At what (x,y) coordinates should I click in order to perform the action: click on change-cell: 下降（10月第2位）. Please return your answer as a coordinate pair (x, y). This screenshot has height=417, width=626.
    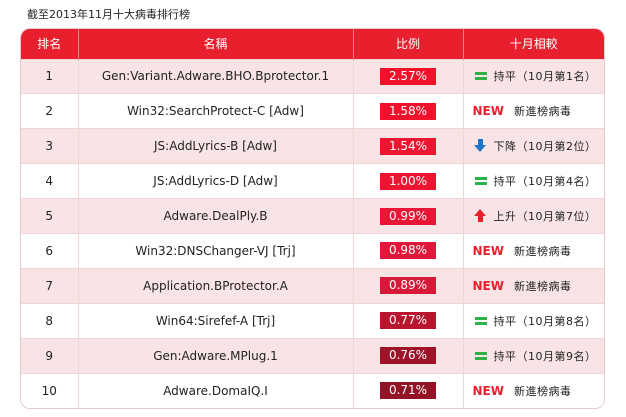
    Looking at the image, I should click on (533, 146).